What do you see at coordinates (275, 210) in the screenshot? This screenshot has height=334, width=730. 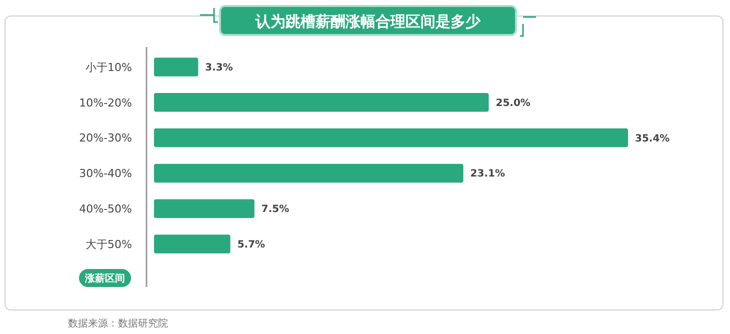 I see `data-label: 7.5%` at bounding box center [275, 210].